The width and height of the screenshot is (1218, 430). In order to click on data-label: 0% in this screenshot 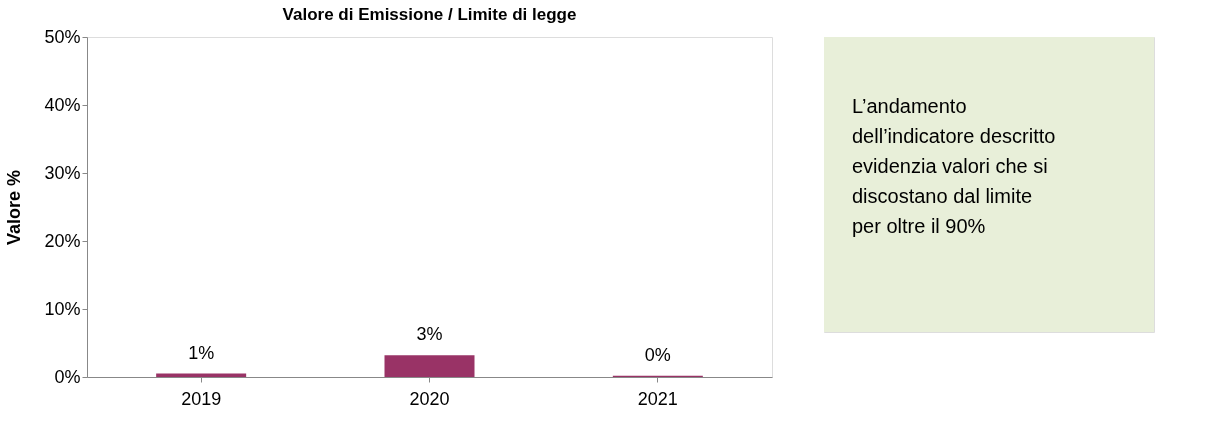, I will do `click(657, 354)`.